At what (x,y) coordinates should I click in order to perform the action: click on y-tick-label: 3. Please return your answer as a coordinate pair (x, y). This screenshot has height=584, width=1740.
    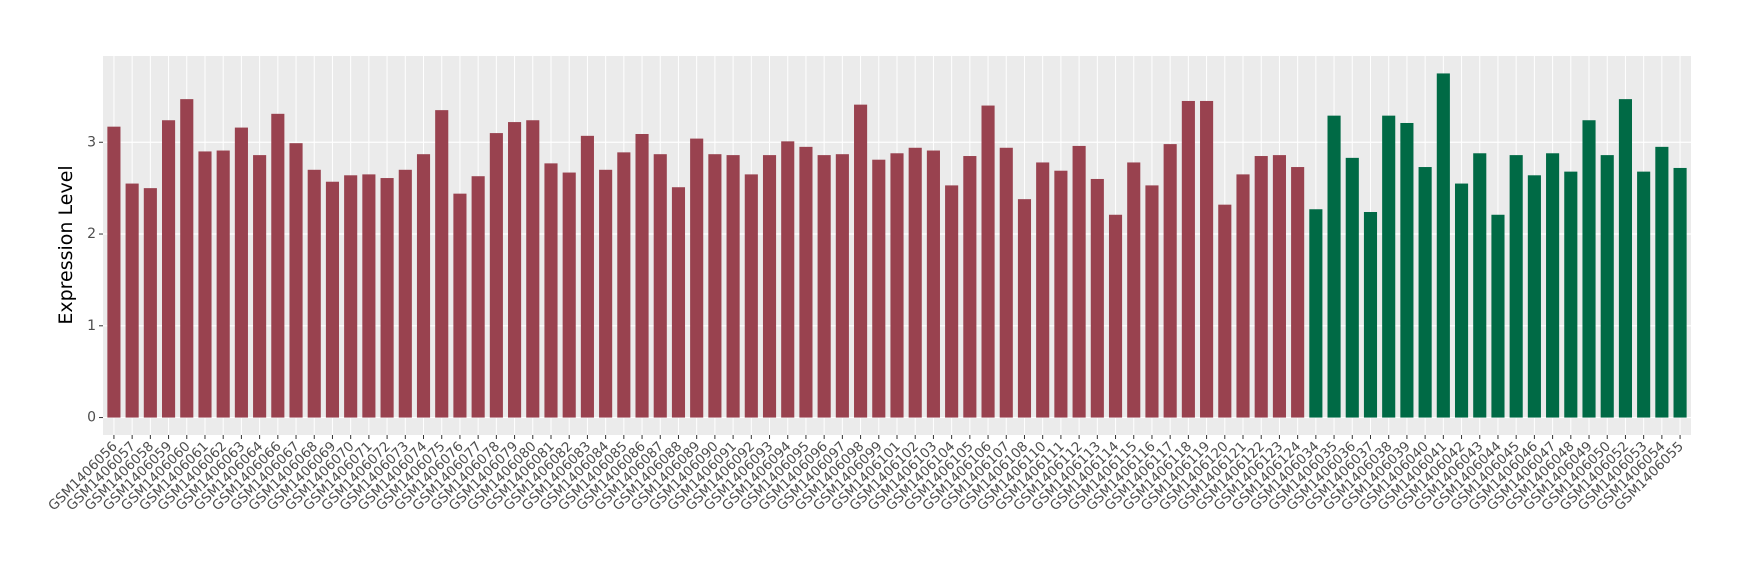
    Looking at the image, I should click on (91, 142).